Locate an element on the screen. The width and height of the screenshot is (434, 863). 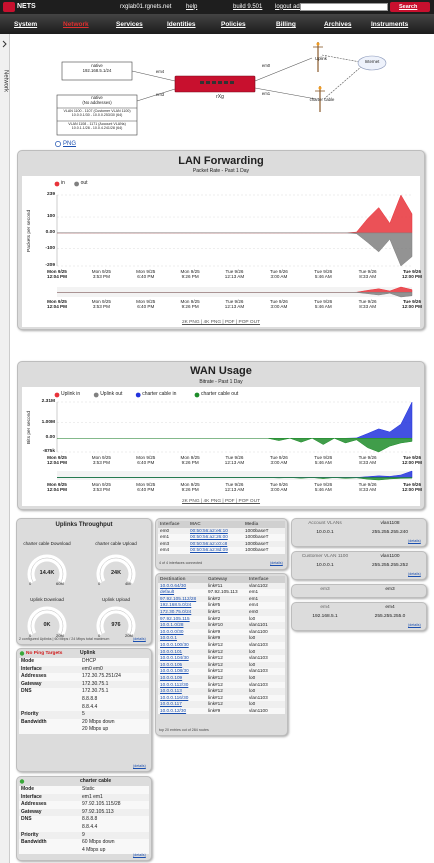
table-row: Mode DHCP is located at coordinates (84, 662).